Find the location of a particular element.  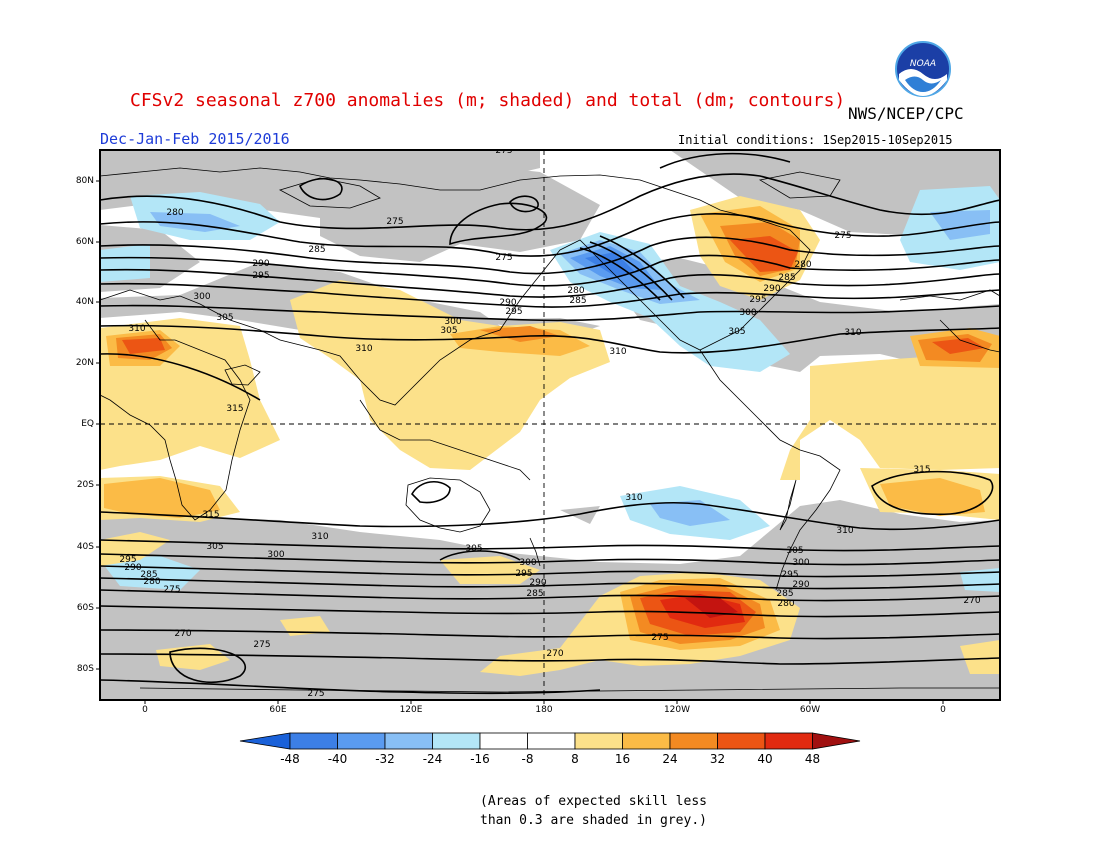

noaa-logo-text: NOAA is located at coordinates (923, 64).